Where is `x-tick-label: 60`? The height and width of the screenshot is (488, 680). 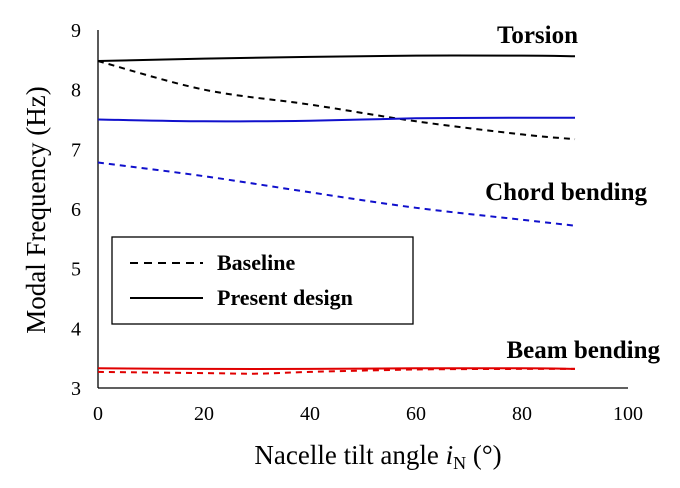
x-tick-label: 60 is located at coordinates (416, 414).